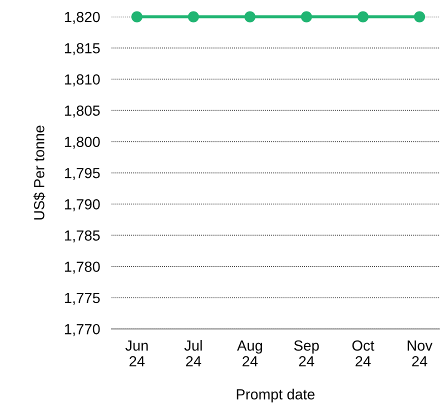  What do you see at coordinates (82, 298) in the screenshot?
I see `y-tick-label: 1,775` at bounding box center [82, 298].